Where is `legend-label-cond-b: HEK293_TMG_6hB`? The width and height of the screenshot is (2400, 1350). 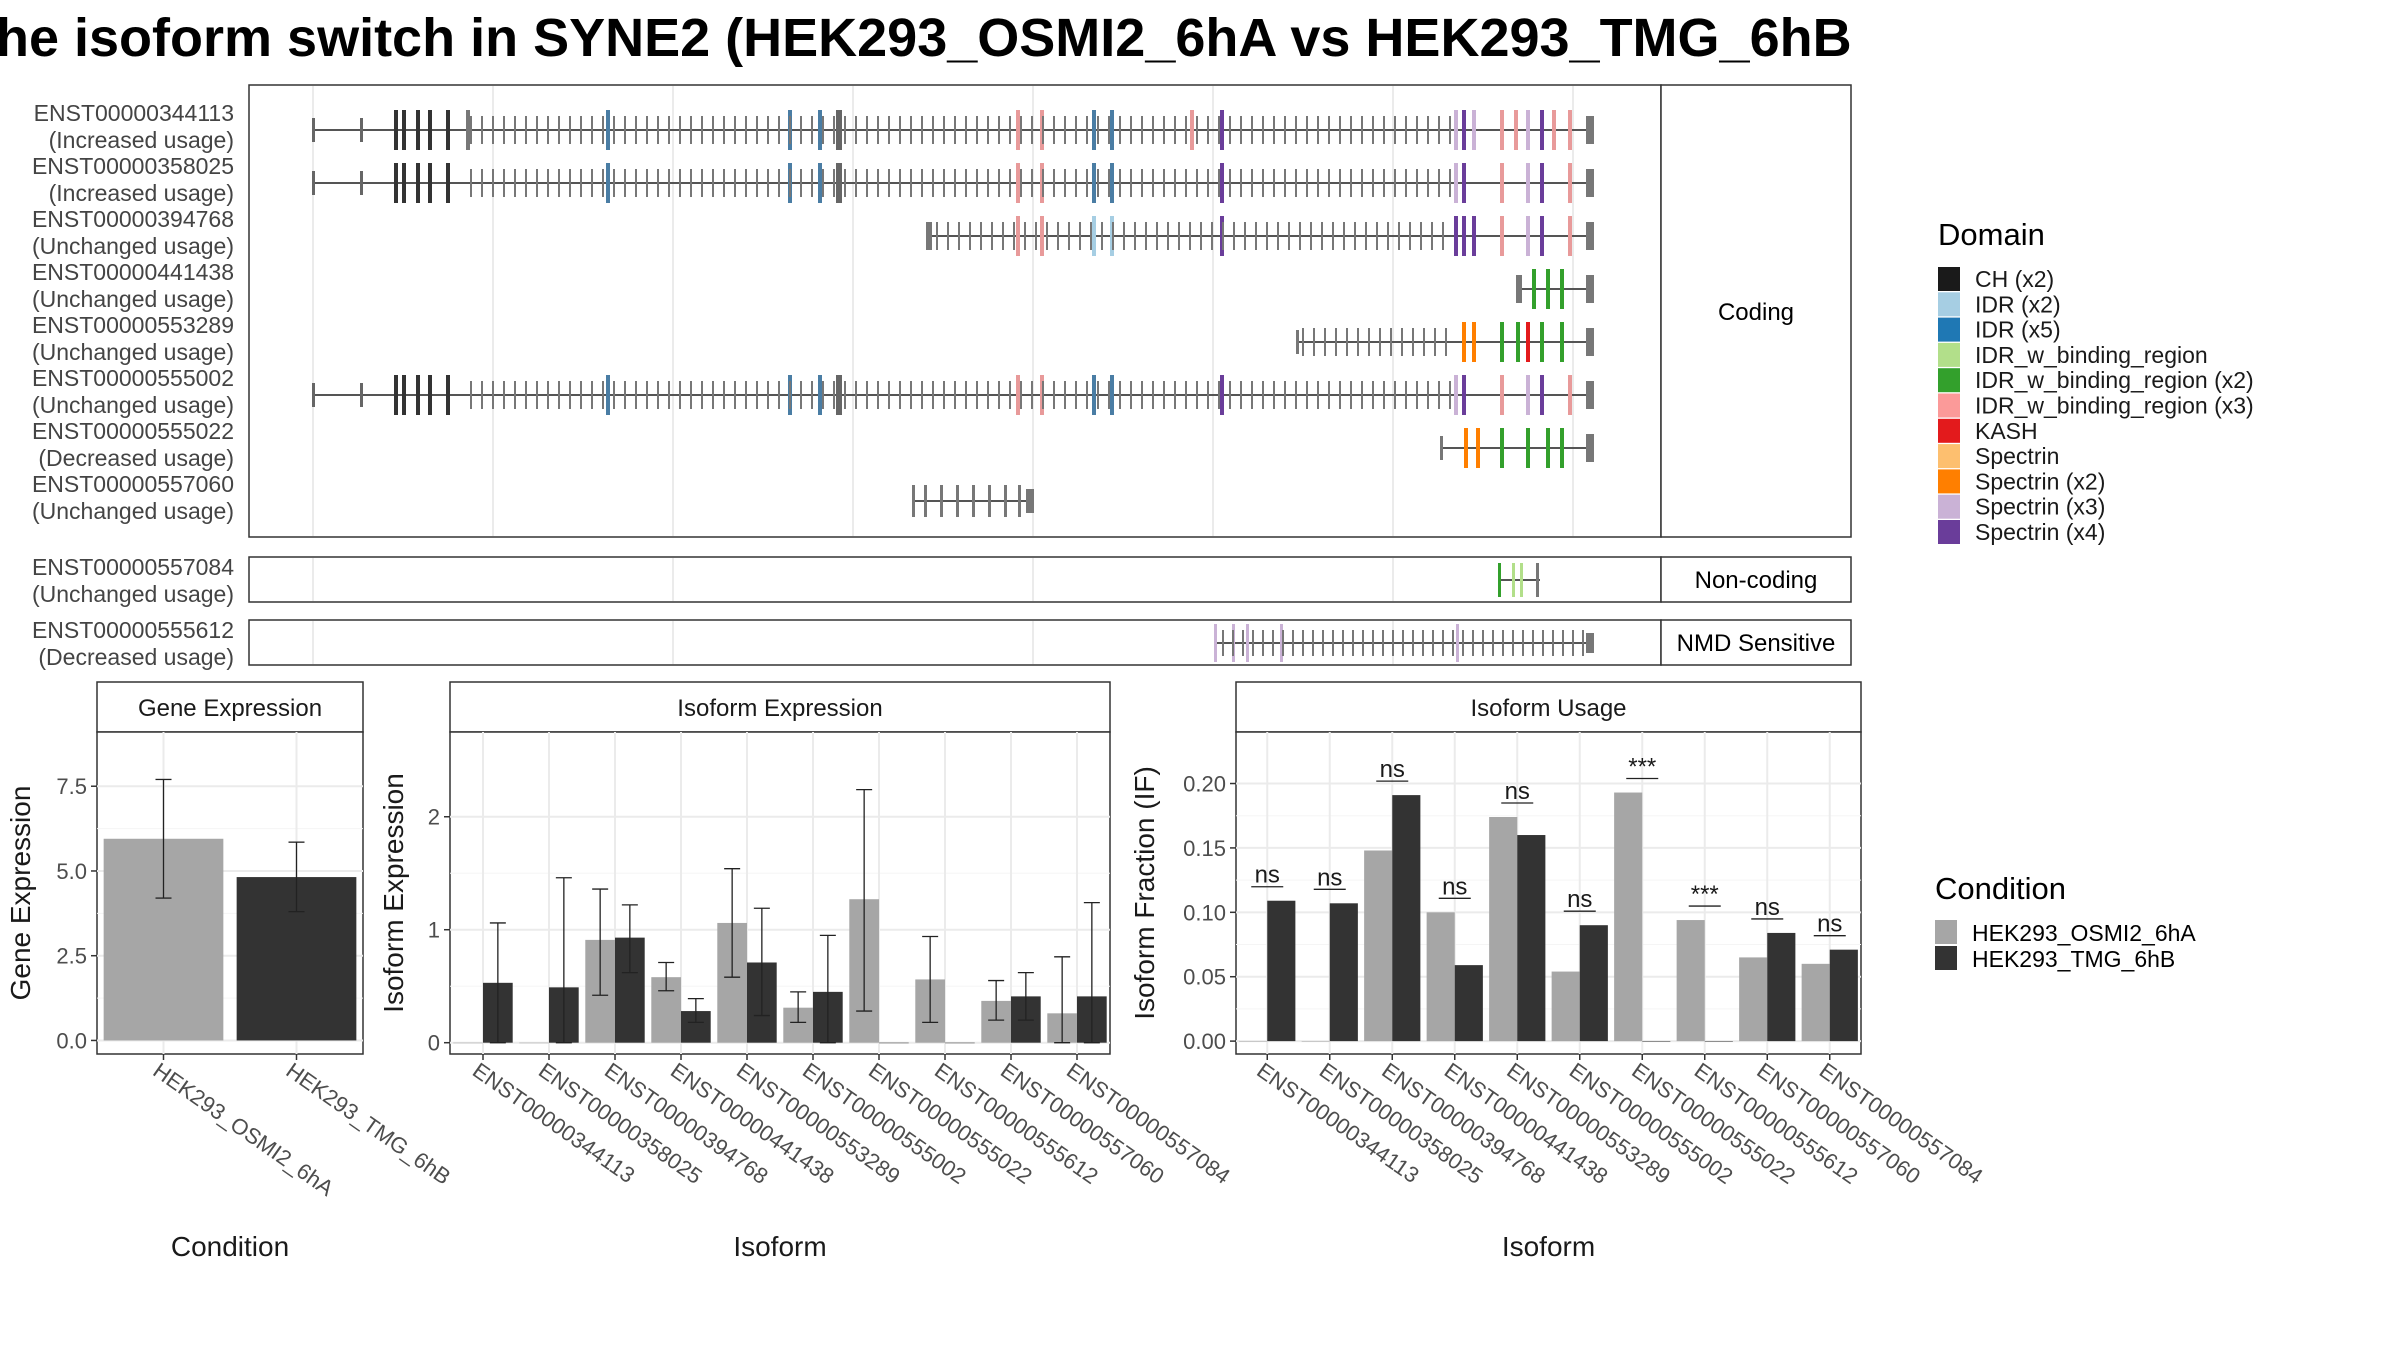
legend-label-cond-b: HEK293_TMG_6hB is located at coordinates (2073, 959).